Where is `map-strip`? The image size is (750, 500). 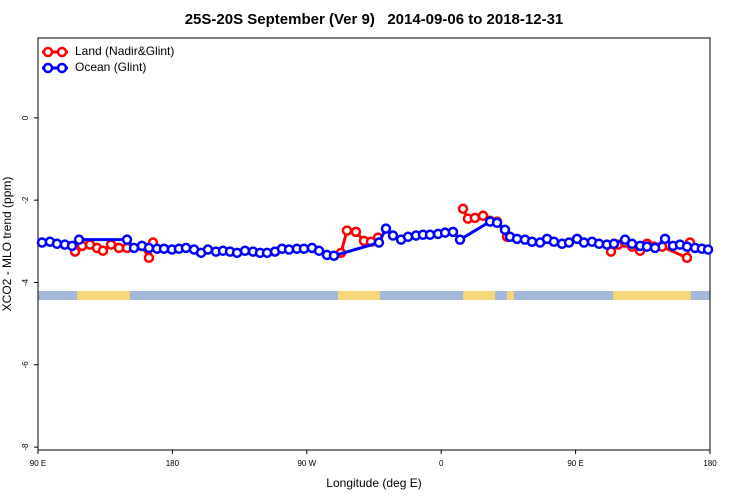 map-strip is located at coordinates (374, 295).